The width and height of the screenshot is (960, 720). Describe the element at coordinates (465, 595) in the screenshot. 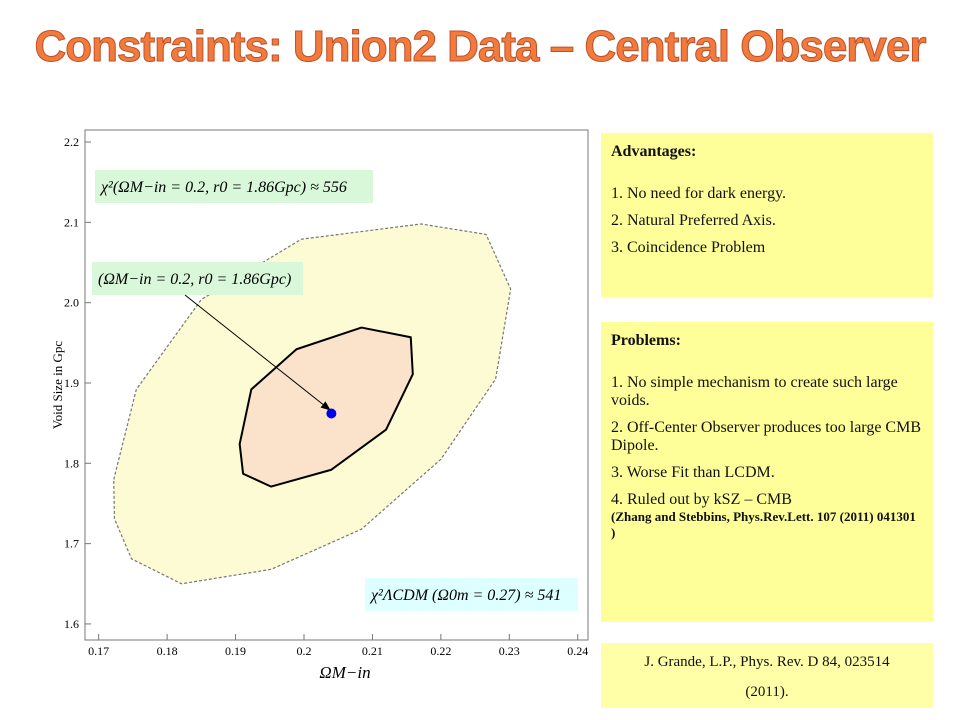

I see `annotation: χ²ΛCDM (Ω0m = 0.27) ≈ 541` at that location.